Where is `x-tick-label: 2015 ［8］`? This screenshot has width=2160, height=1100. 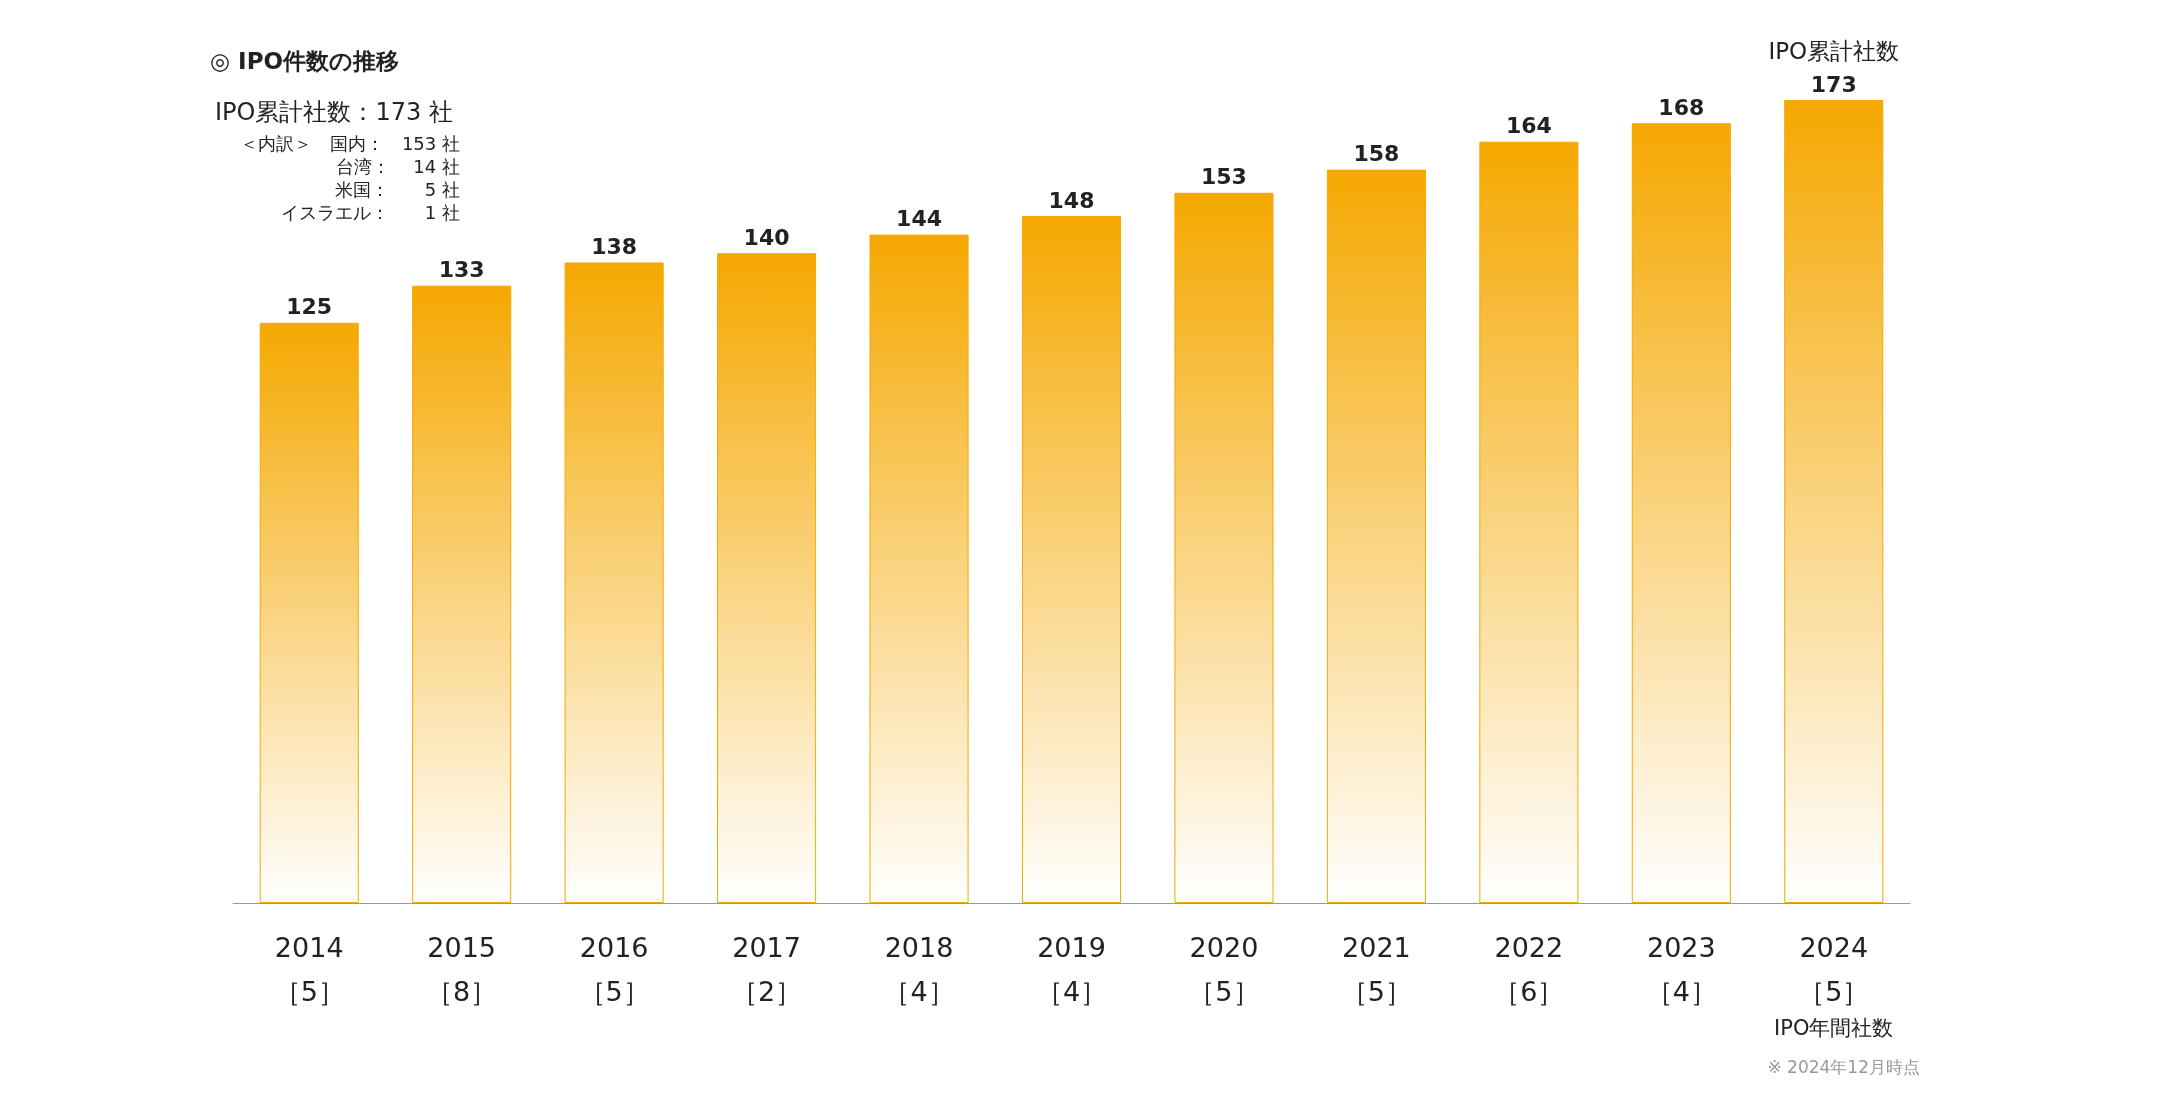 x-tick-label: 2015 ［8］ is located at coordinates (462, 969).